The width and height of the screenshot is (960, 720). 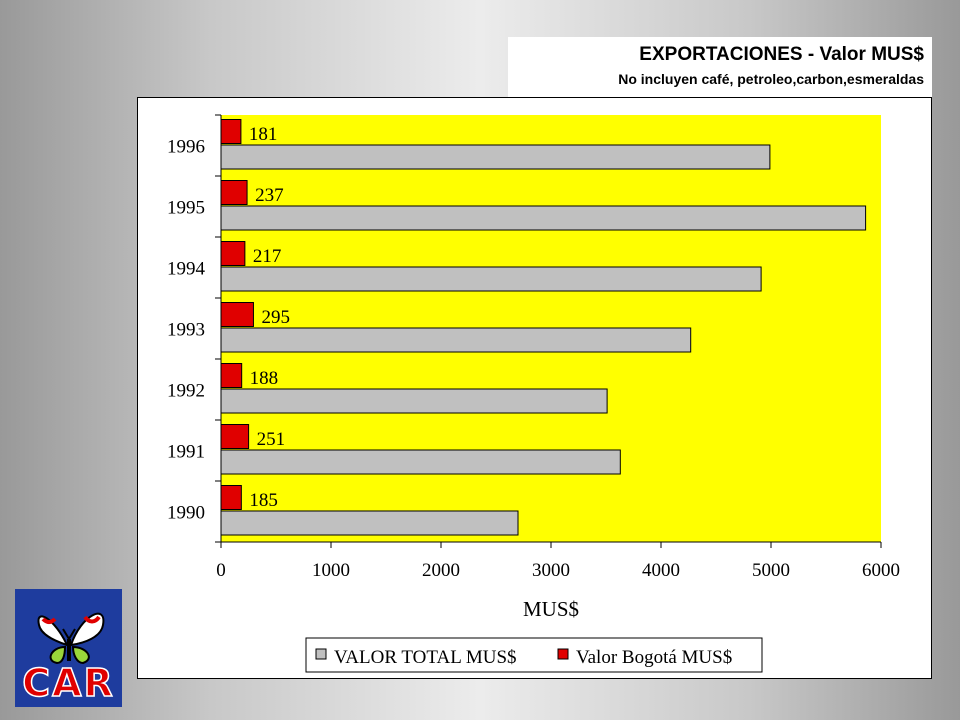 I want to click on y-tick-label-1990: 1990, so click(x=186, y=513).